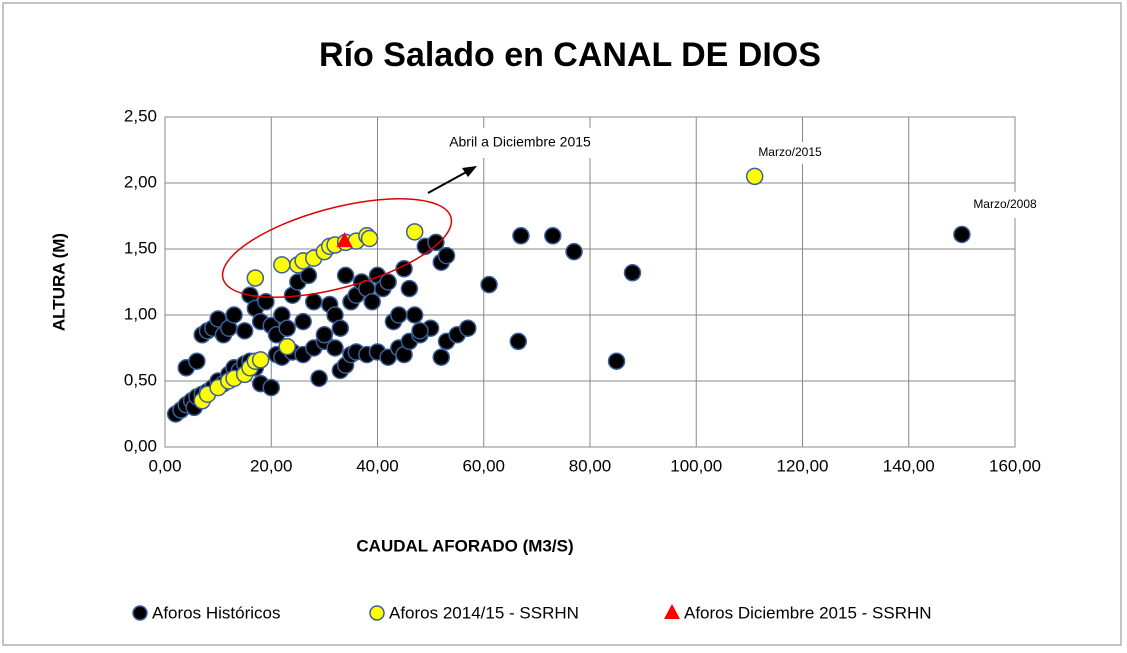  What do you see at coordinates (696, 465) in the screenshot?
I see `x-tick-label: 100,00` at bounding box center [696, 465].